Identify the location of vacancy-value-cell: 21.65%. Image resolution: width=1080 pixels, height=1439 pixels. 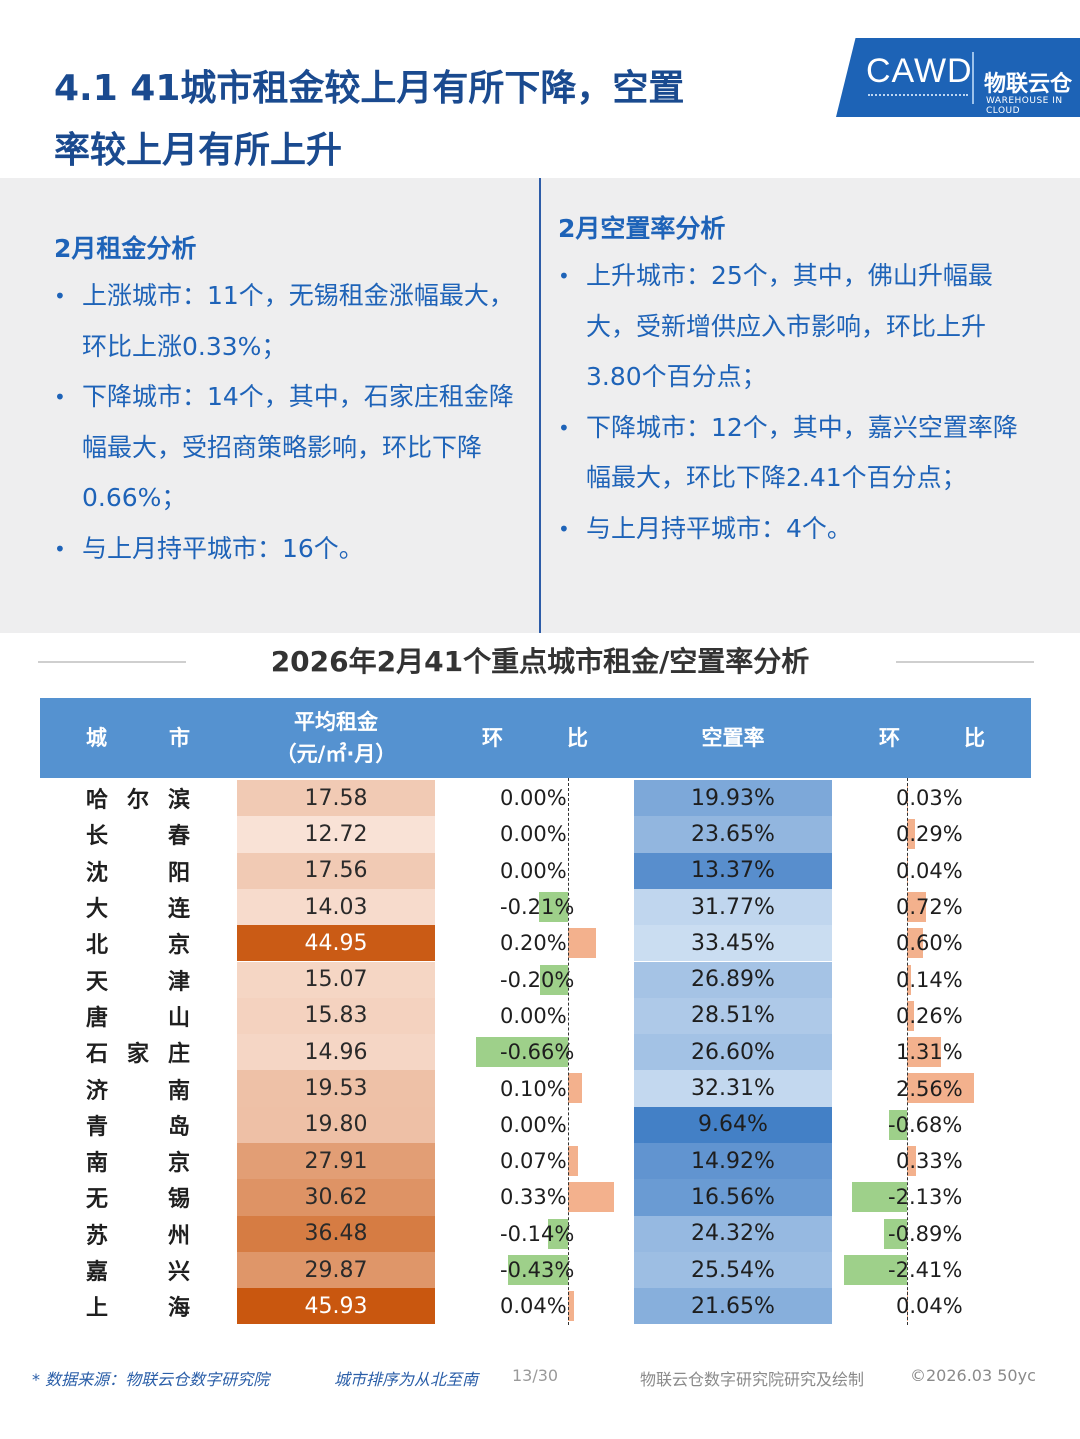
(733, 1306).